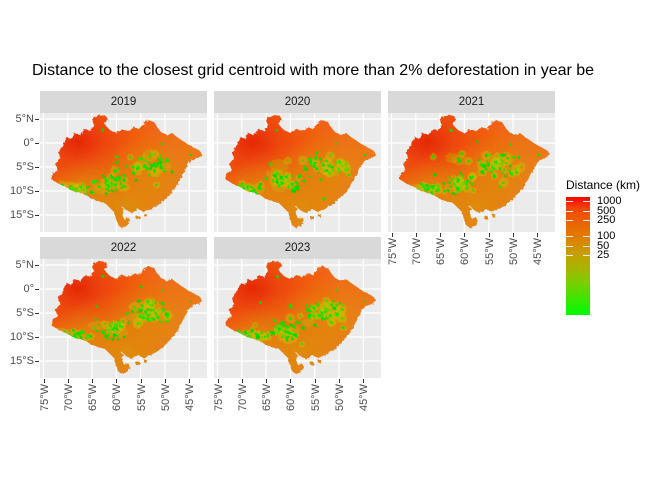 The width and height of the screenshot is (672, 480). I want to click on facet-strip: 2023, so click(297, 248).